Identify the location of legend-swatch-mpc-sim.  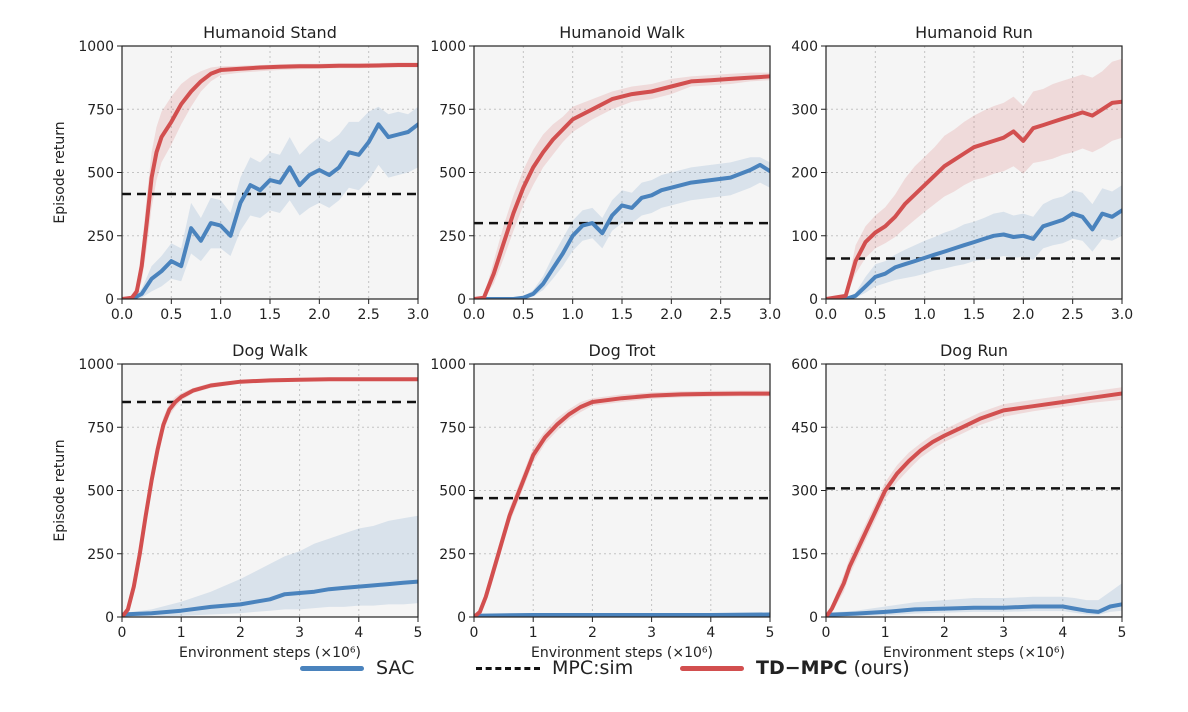
(508, 668).